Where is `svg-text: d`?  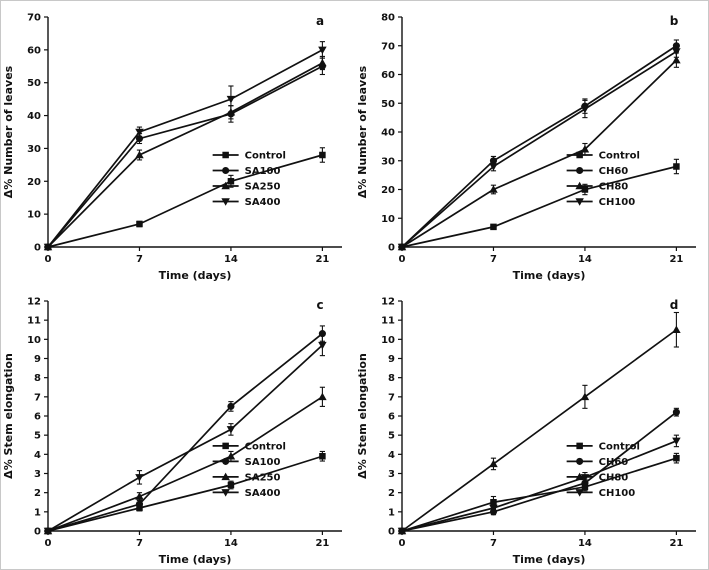 svg-text: d is located at coordinates (674, 305).